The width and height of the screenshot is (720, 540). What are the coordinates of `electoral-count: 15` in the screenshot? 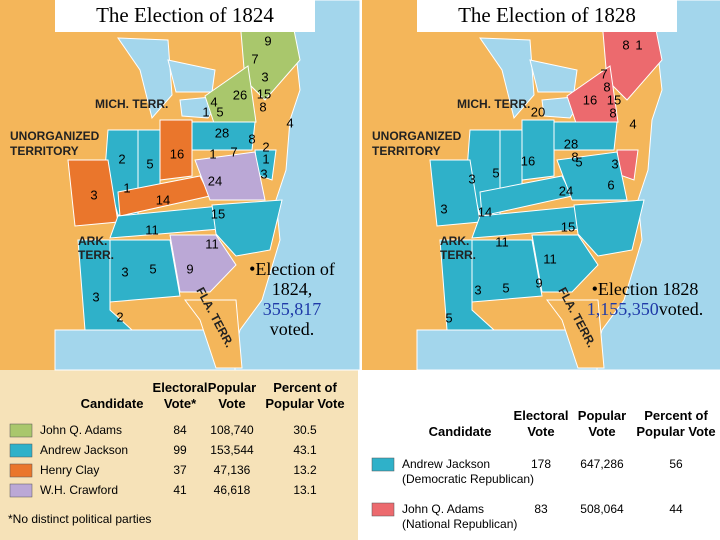 It's located at (568, 226).